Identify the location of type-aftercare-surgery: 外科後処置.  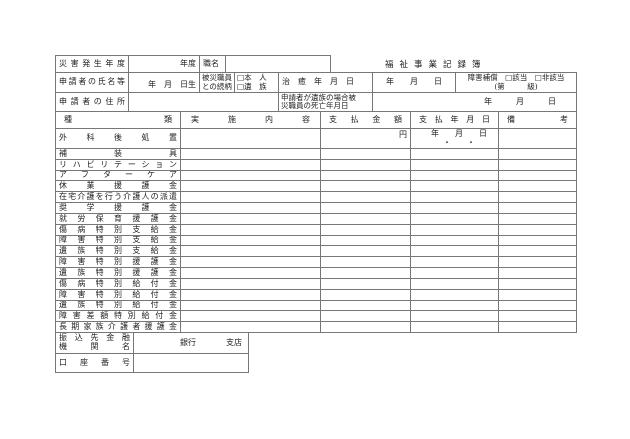
(118, 138).